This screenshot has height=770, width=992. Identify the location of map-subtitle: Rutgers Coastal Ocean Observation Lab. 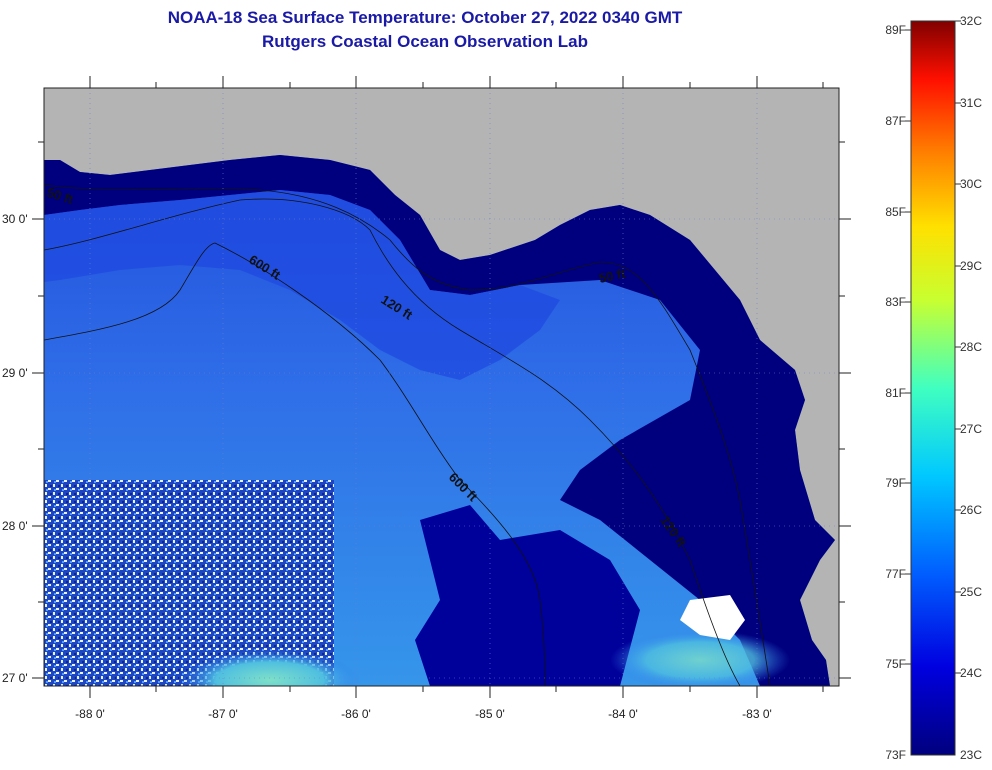
(425, 41).